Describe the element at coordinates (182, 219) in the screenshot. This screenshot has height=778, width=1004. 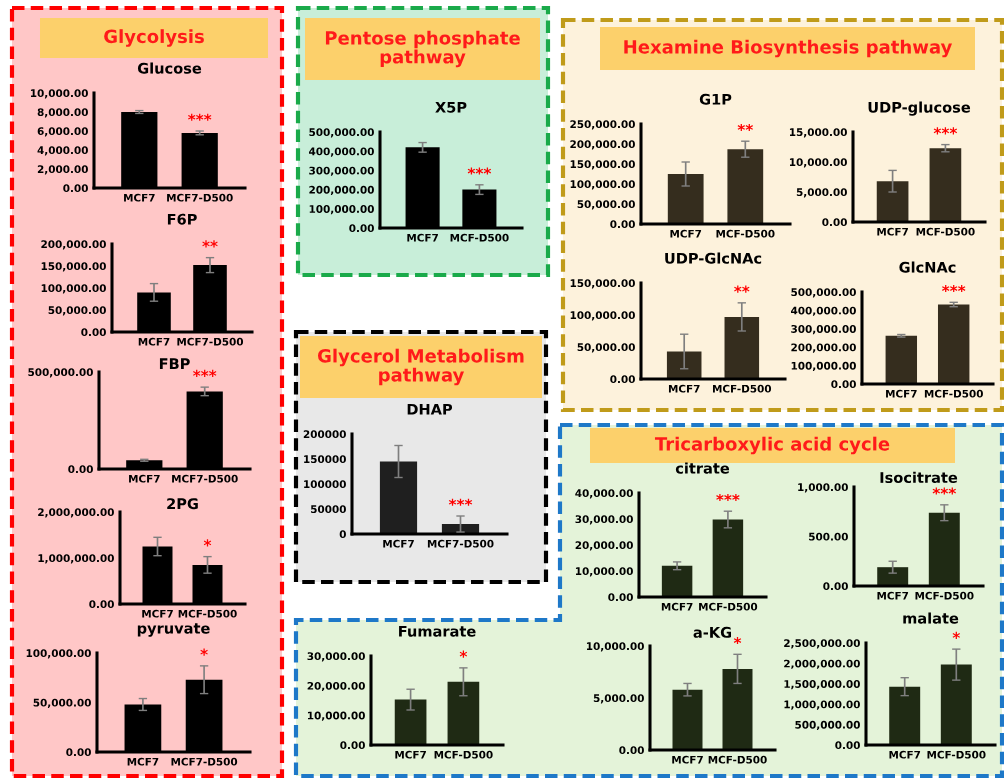
I see `chart-title: F6P` at that location.